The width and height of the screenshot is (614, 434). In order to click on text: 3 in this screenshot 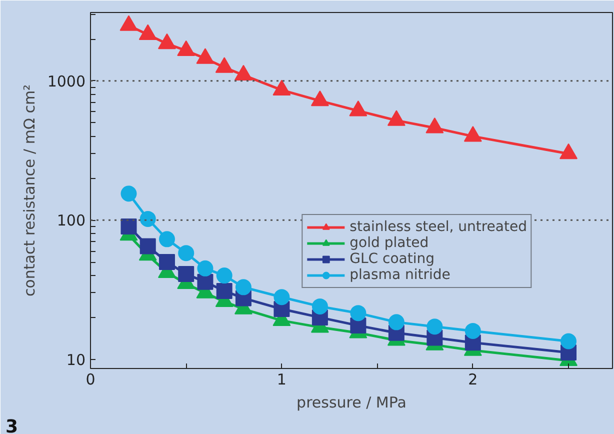, I will do `click(12, 425)`.